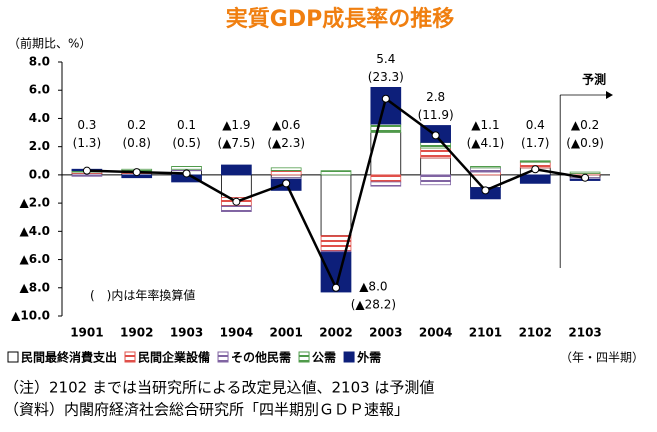 The image size is (657, 432). I want to click on y-axis-label: （前期比、%）, so click(49, 43).